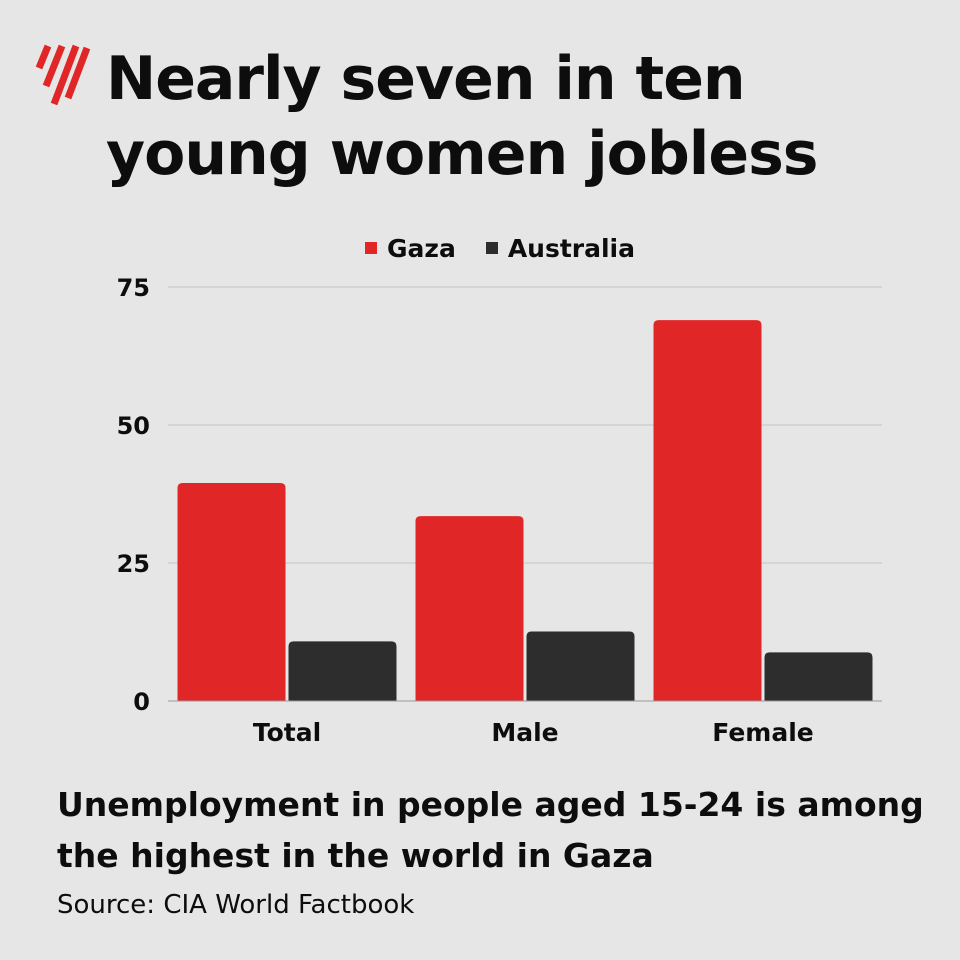  I want to click on bar-gaza-female, so click(707, 510).